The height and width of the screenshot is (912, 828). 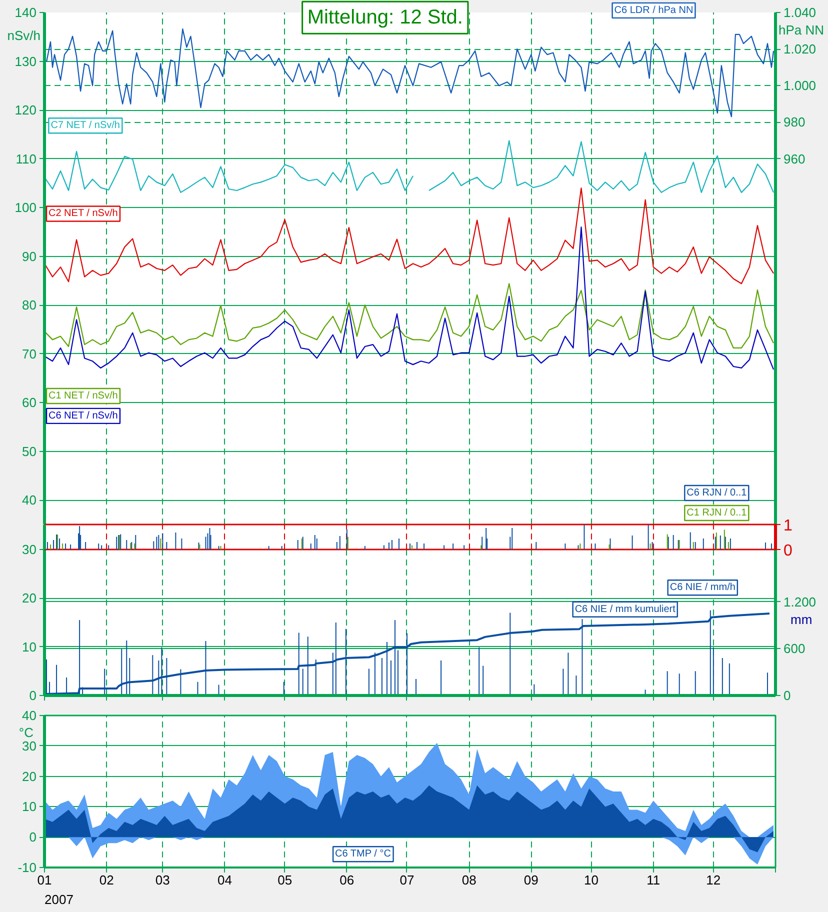 What do you see at coordinates (285, 880) in the screenshot?
I see `x-tick-label: 05` at bounding box center [285, 880].